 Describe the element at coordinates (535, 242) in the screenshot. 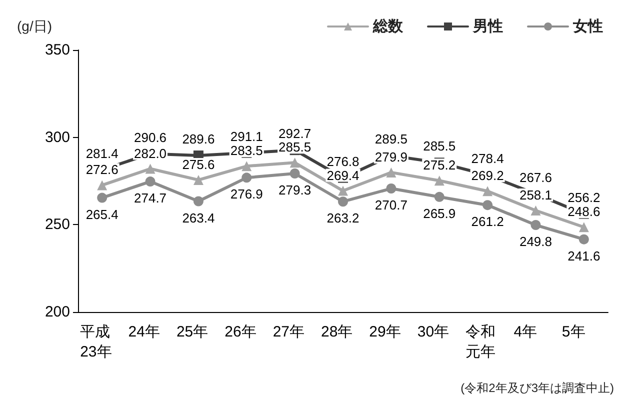

I see `data-label: 249.8` at that location.